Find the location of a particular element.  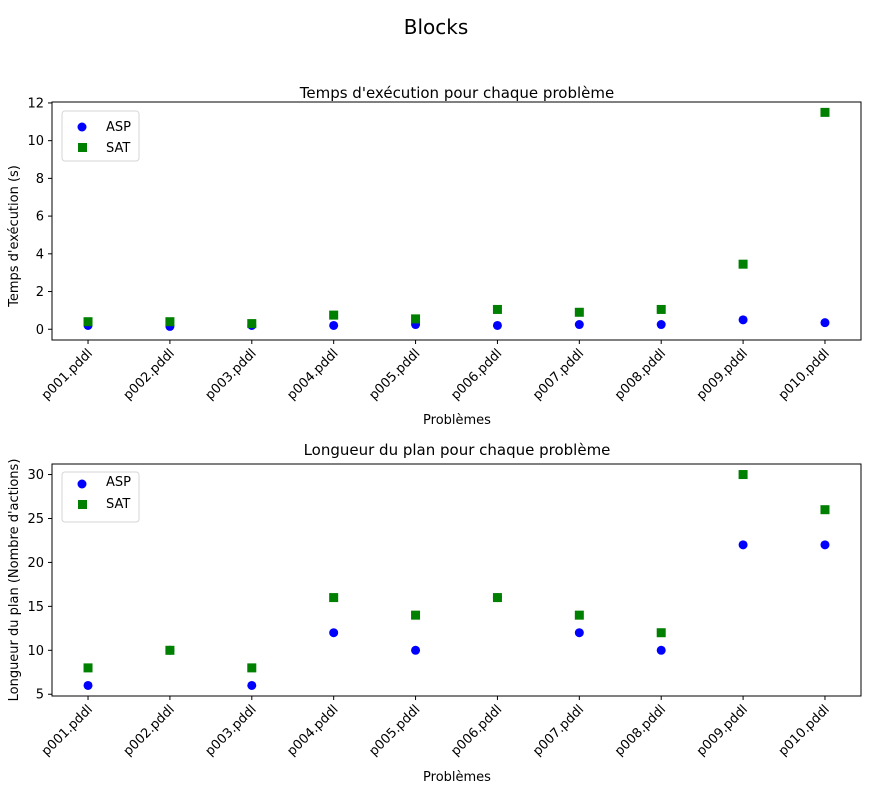

figure-title: Blocks is located at coordinates (436, 27).